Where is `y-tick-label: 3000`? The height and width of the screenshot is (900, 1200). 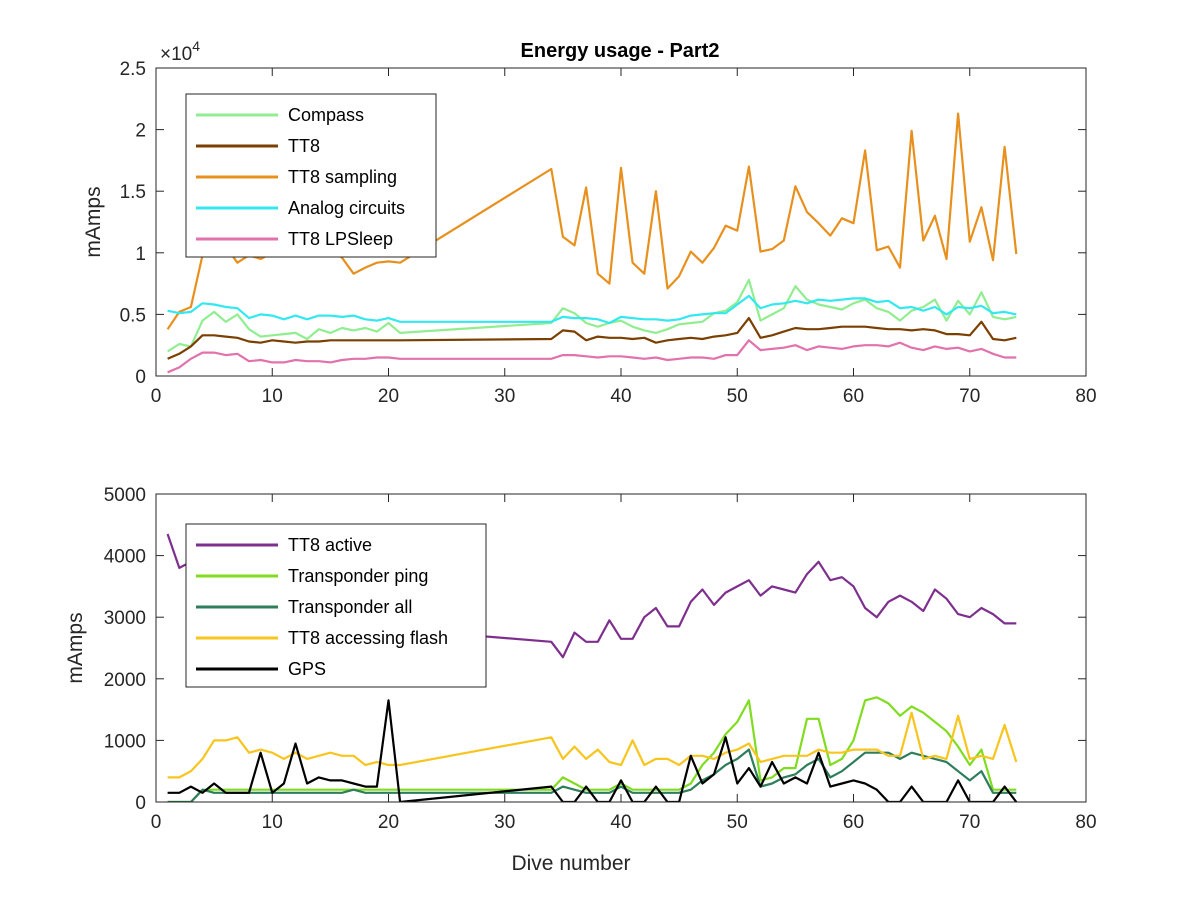
y-tick-label: 3000 is located at coordinates (125, 618).